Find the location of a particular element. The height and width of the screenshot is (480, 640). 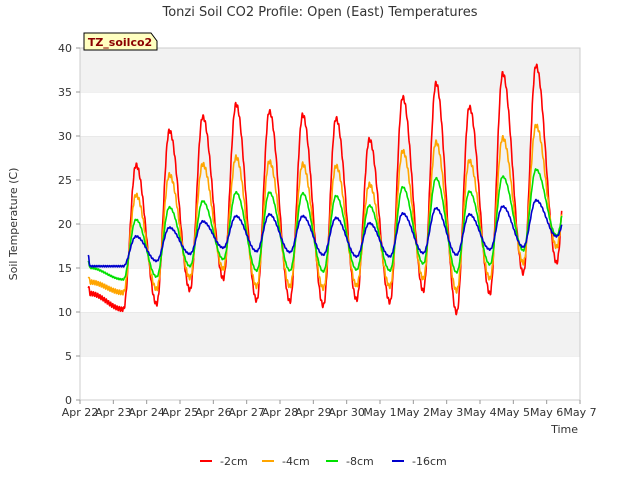

x-tick-label: May 1 is located at coordinates (379, 412).